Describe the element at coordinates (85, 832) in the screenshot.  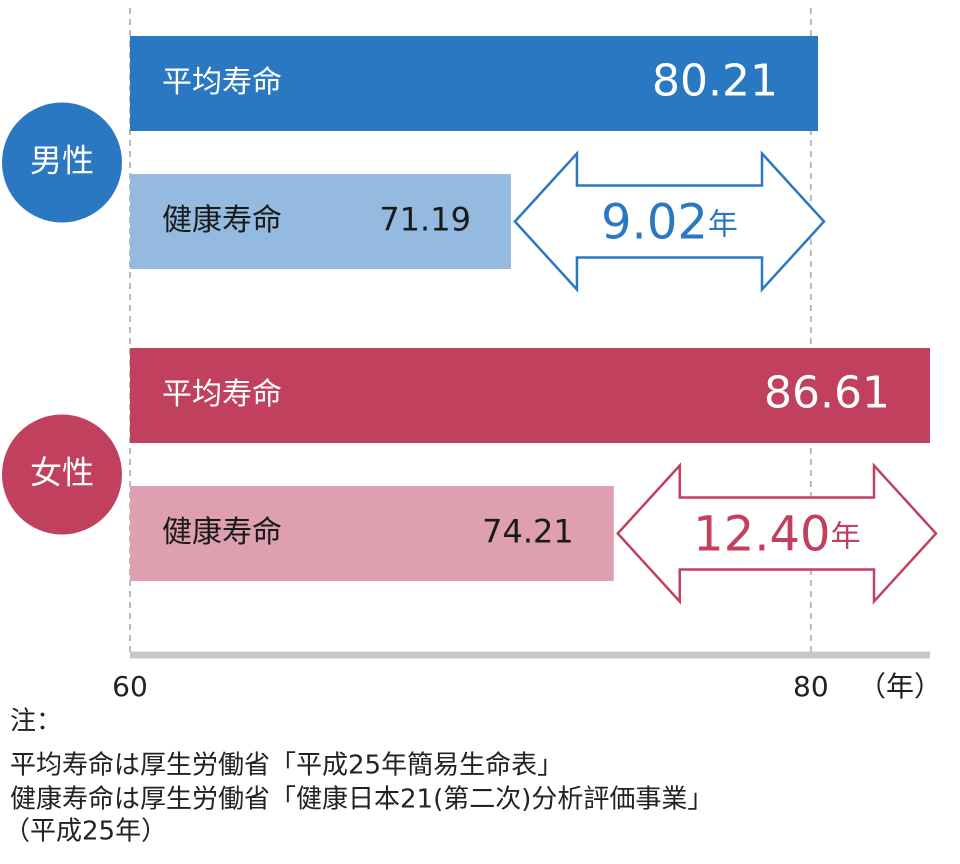
I see `note: （平成25年）` at that location.